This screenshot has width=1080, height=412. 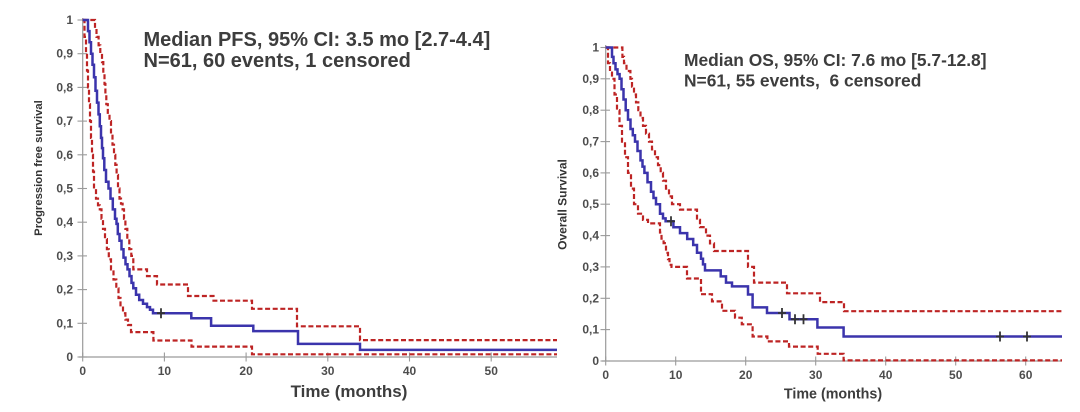 I want to click on svg-text: N=61, 60 events, 1 censored, so click(x=277, y=61).